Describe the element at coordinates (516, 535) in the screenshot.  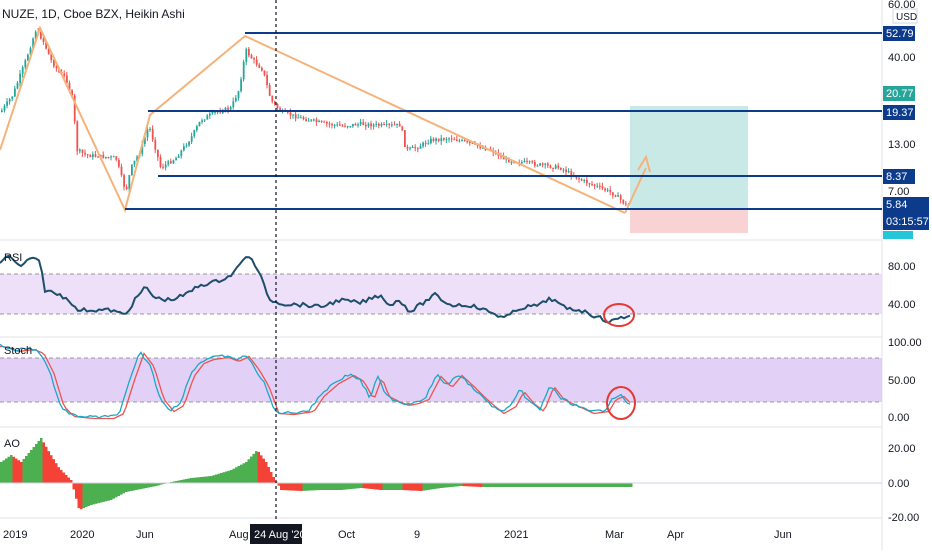
I see `time-tick-2021: 2021` at that location.